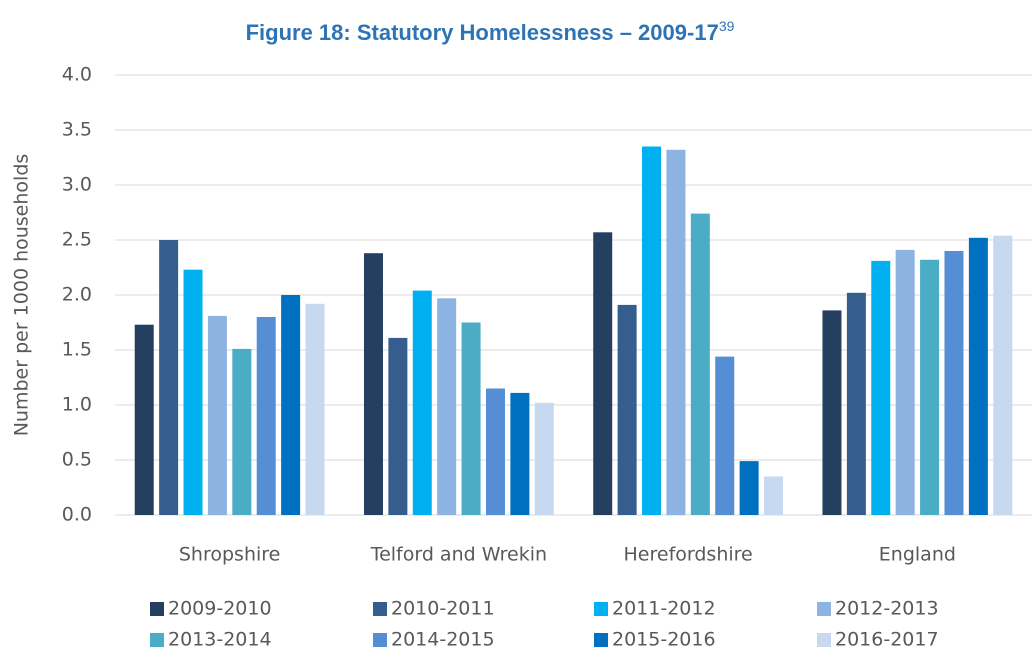 The image size is (1032, 661). Describe the element at coordinates (77, 185) in the screenshot. I see `y-tick-label: 3.0` at that location.